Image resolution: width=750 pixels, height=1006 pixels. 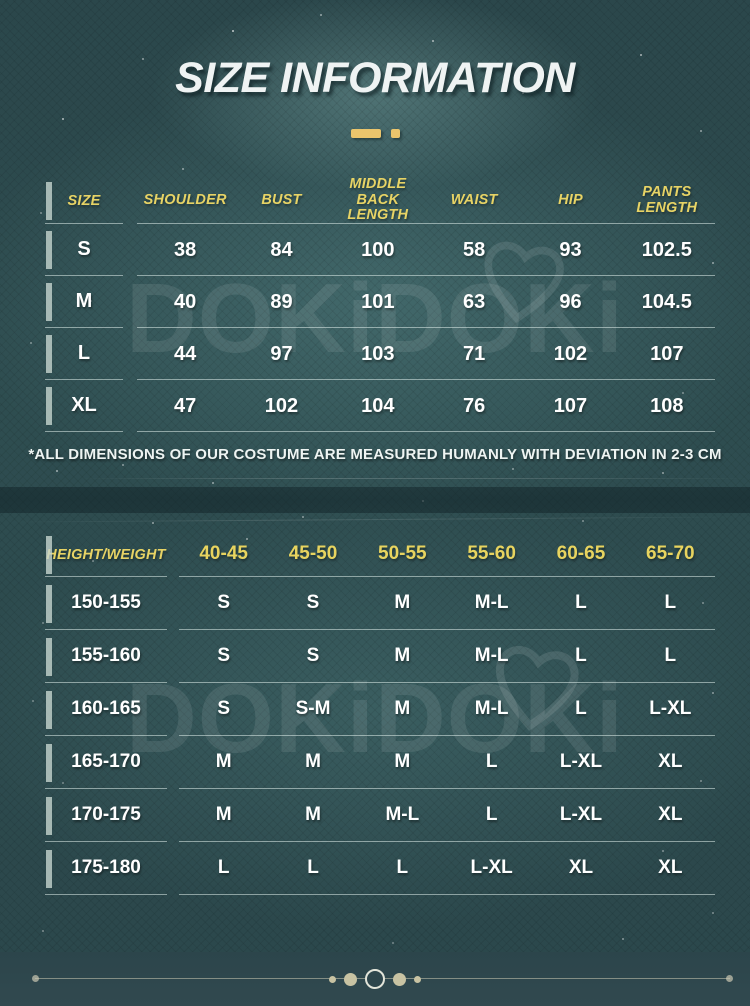 What do you see at coordinates (313, 554) in the screenshot?
I see `column-header-weight-range: 45-50` at bounding box center [313, 554].